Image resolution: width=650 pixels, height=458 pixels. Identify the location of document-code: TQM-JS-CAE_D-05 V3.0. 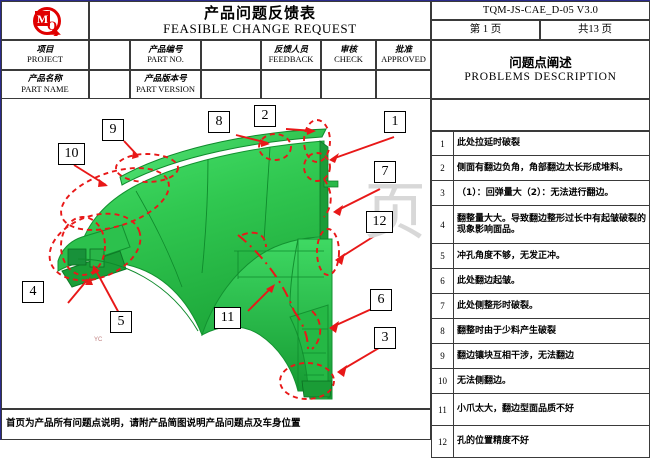
(540, 10).